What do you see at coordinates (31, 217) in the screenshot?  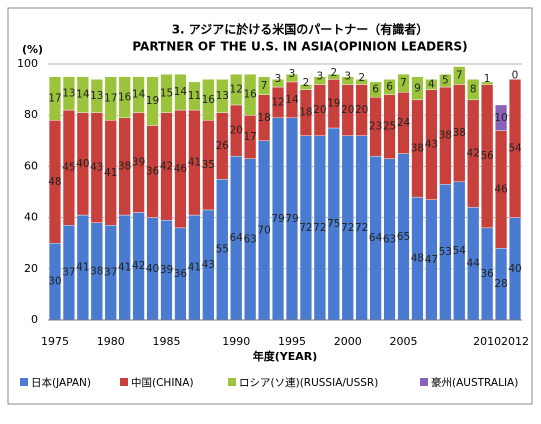 I see `y-tick-label: 40` at bounding box center [31, 217].